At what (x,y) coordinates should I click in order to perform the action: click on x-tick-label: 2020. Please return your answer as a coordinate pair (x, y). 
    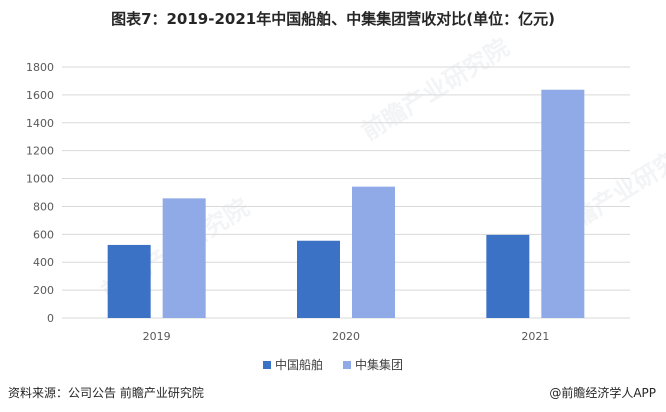
    Looking at the image, I should click on (346, 336).